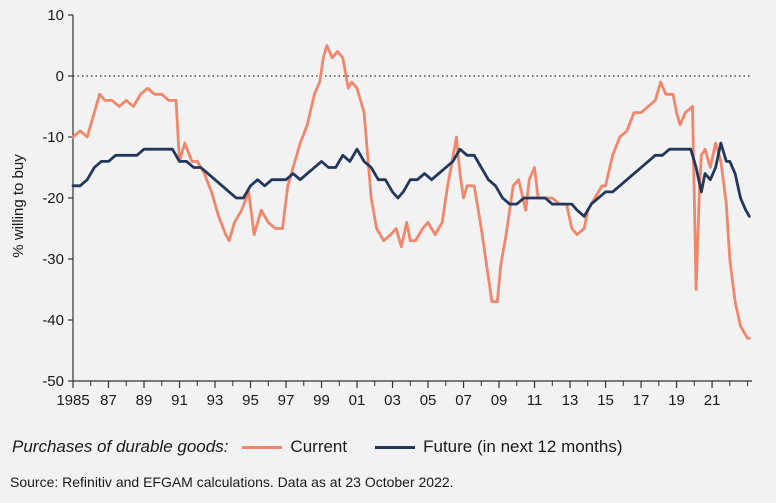  What do you see at coordinates (108, 400) in the screenshot?
I see `x-tick-label: 87` at bounding box center [108, 400].